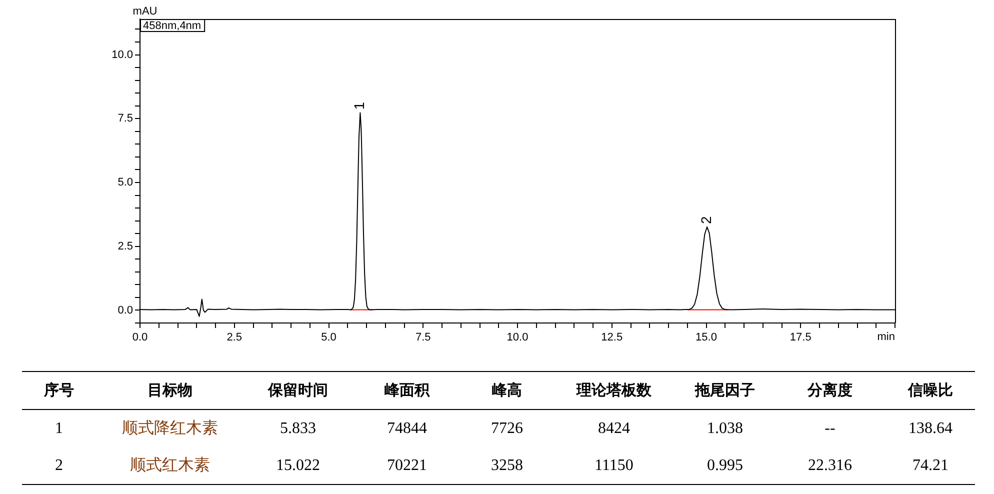 This screenshot has height=494, width=994. Describe the element at coordinates (170, 428) in the screenshot. I see `text: 顺式降红木素` at that location.